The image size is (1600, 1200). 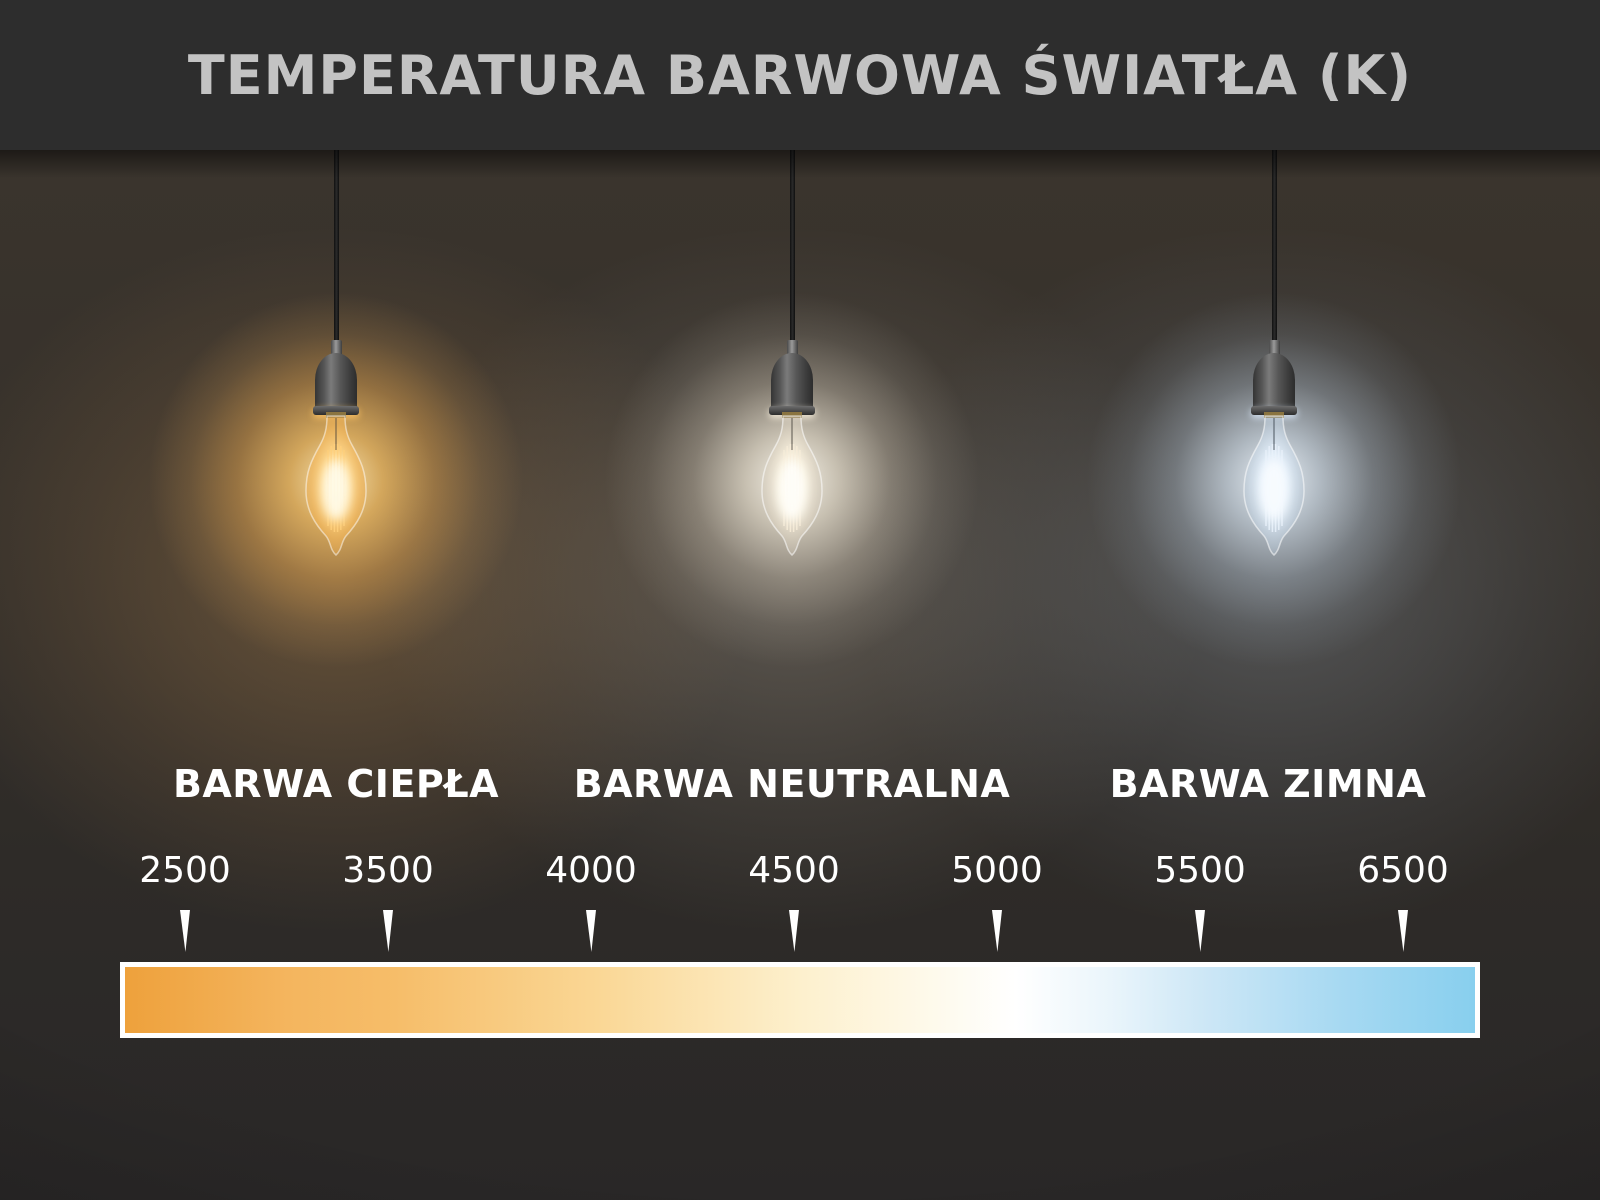 I want to click on tick-label: 4500, so click(x=794, y=870).